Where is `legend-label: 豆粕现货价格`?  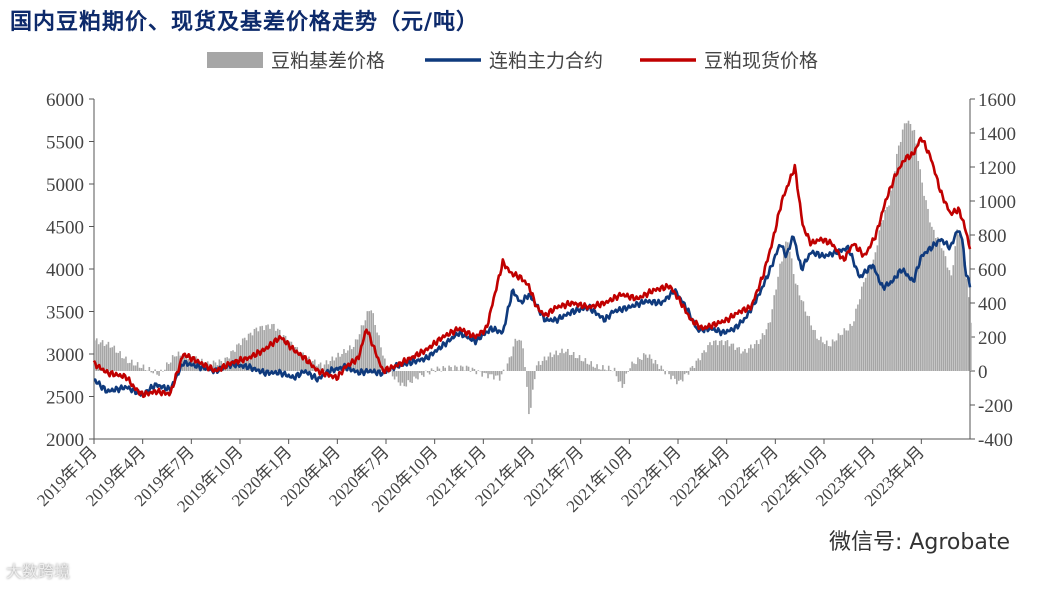
legend-label: 豆粕现货价格 is located at coordinates (761, 61).